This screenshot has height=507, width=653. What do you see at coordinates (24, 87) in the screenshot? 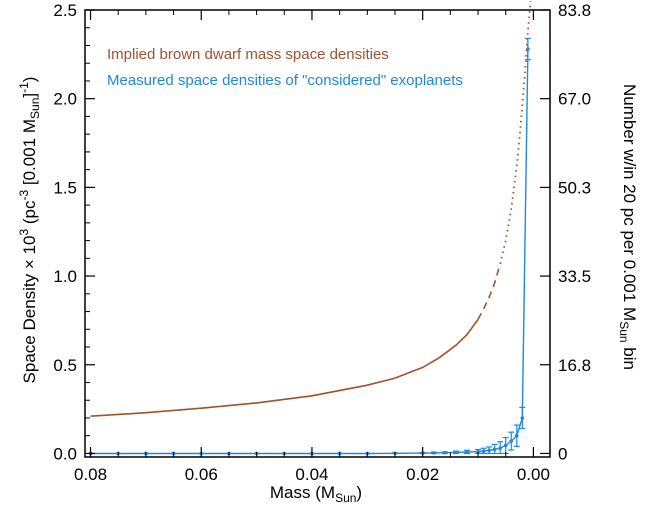
I see `y-left-d-sup: -1` at bounding box center [24, 87].